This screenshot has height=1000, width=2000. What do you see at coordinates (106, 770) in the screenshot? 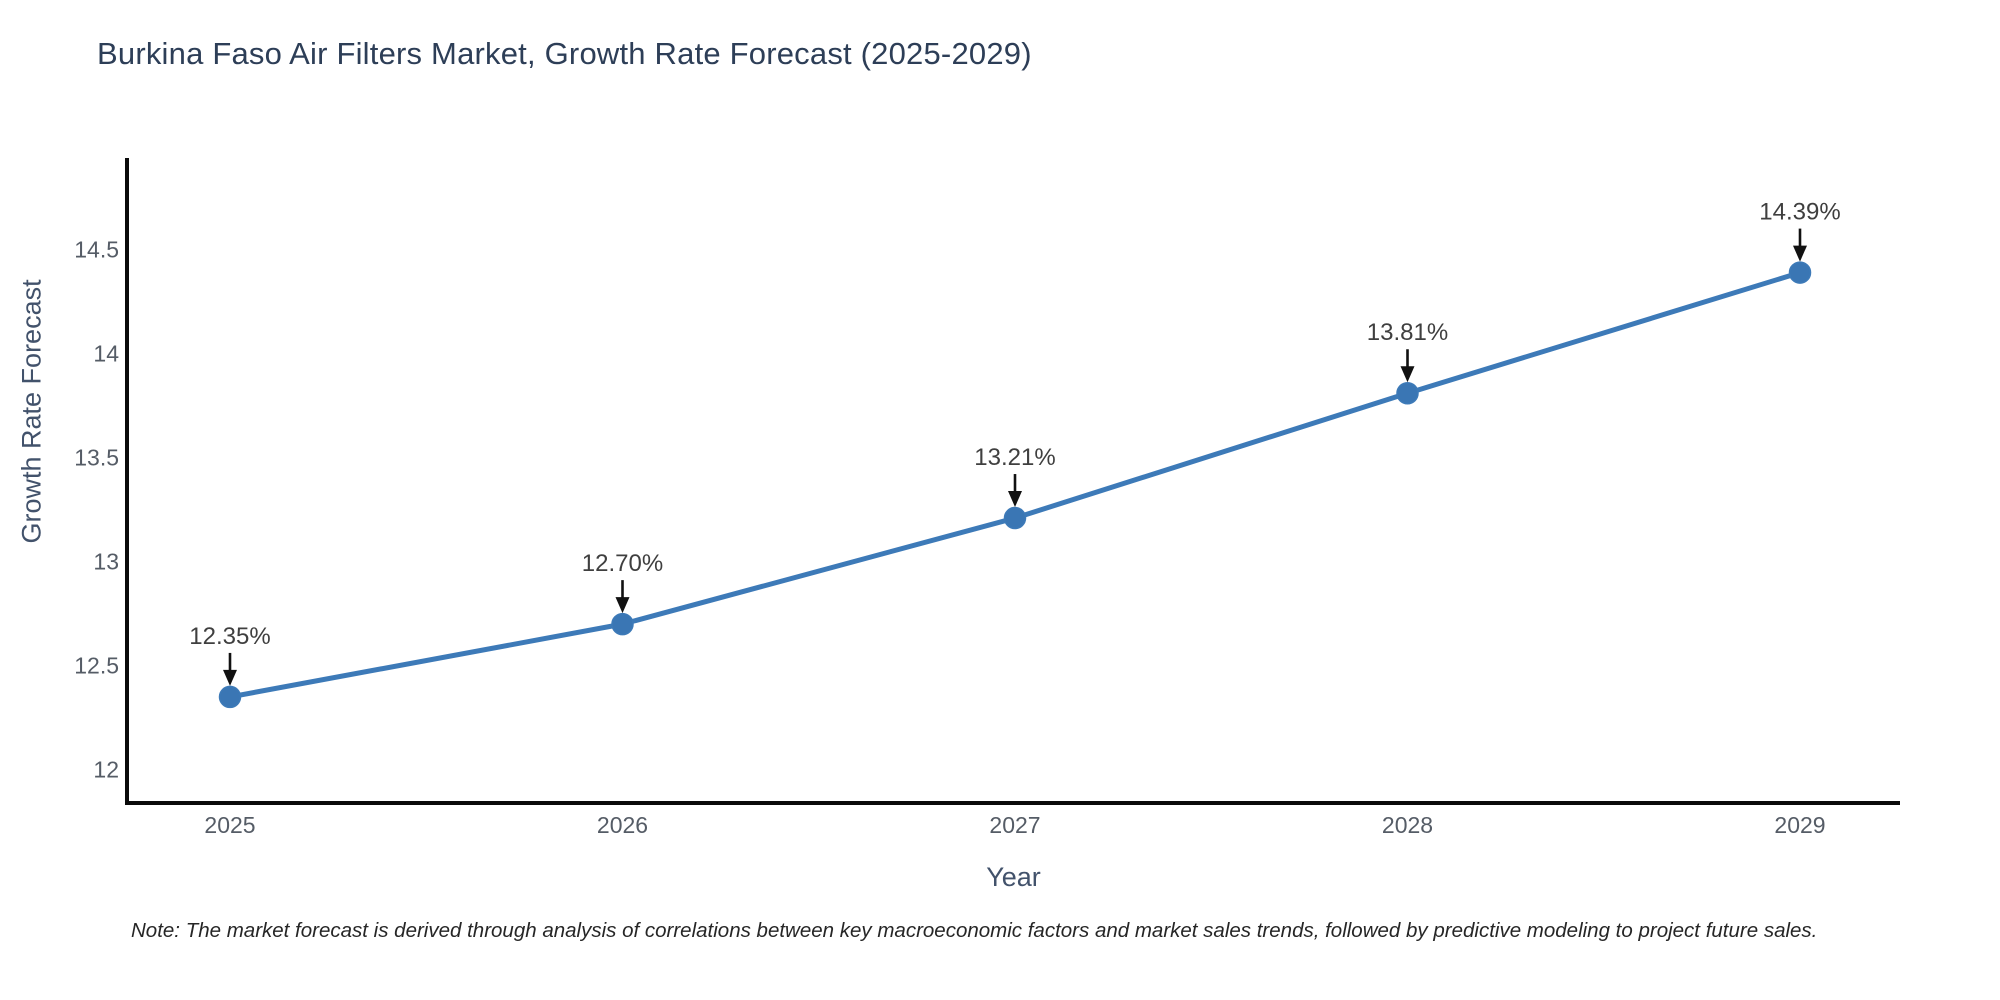
I see `y-tick-label: 12` at bounding box center [106, 770].